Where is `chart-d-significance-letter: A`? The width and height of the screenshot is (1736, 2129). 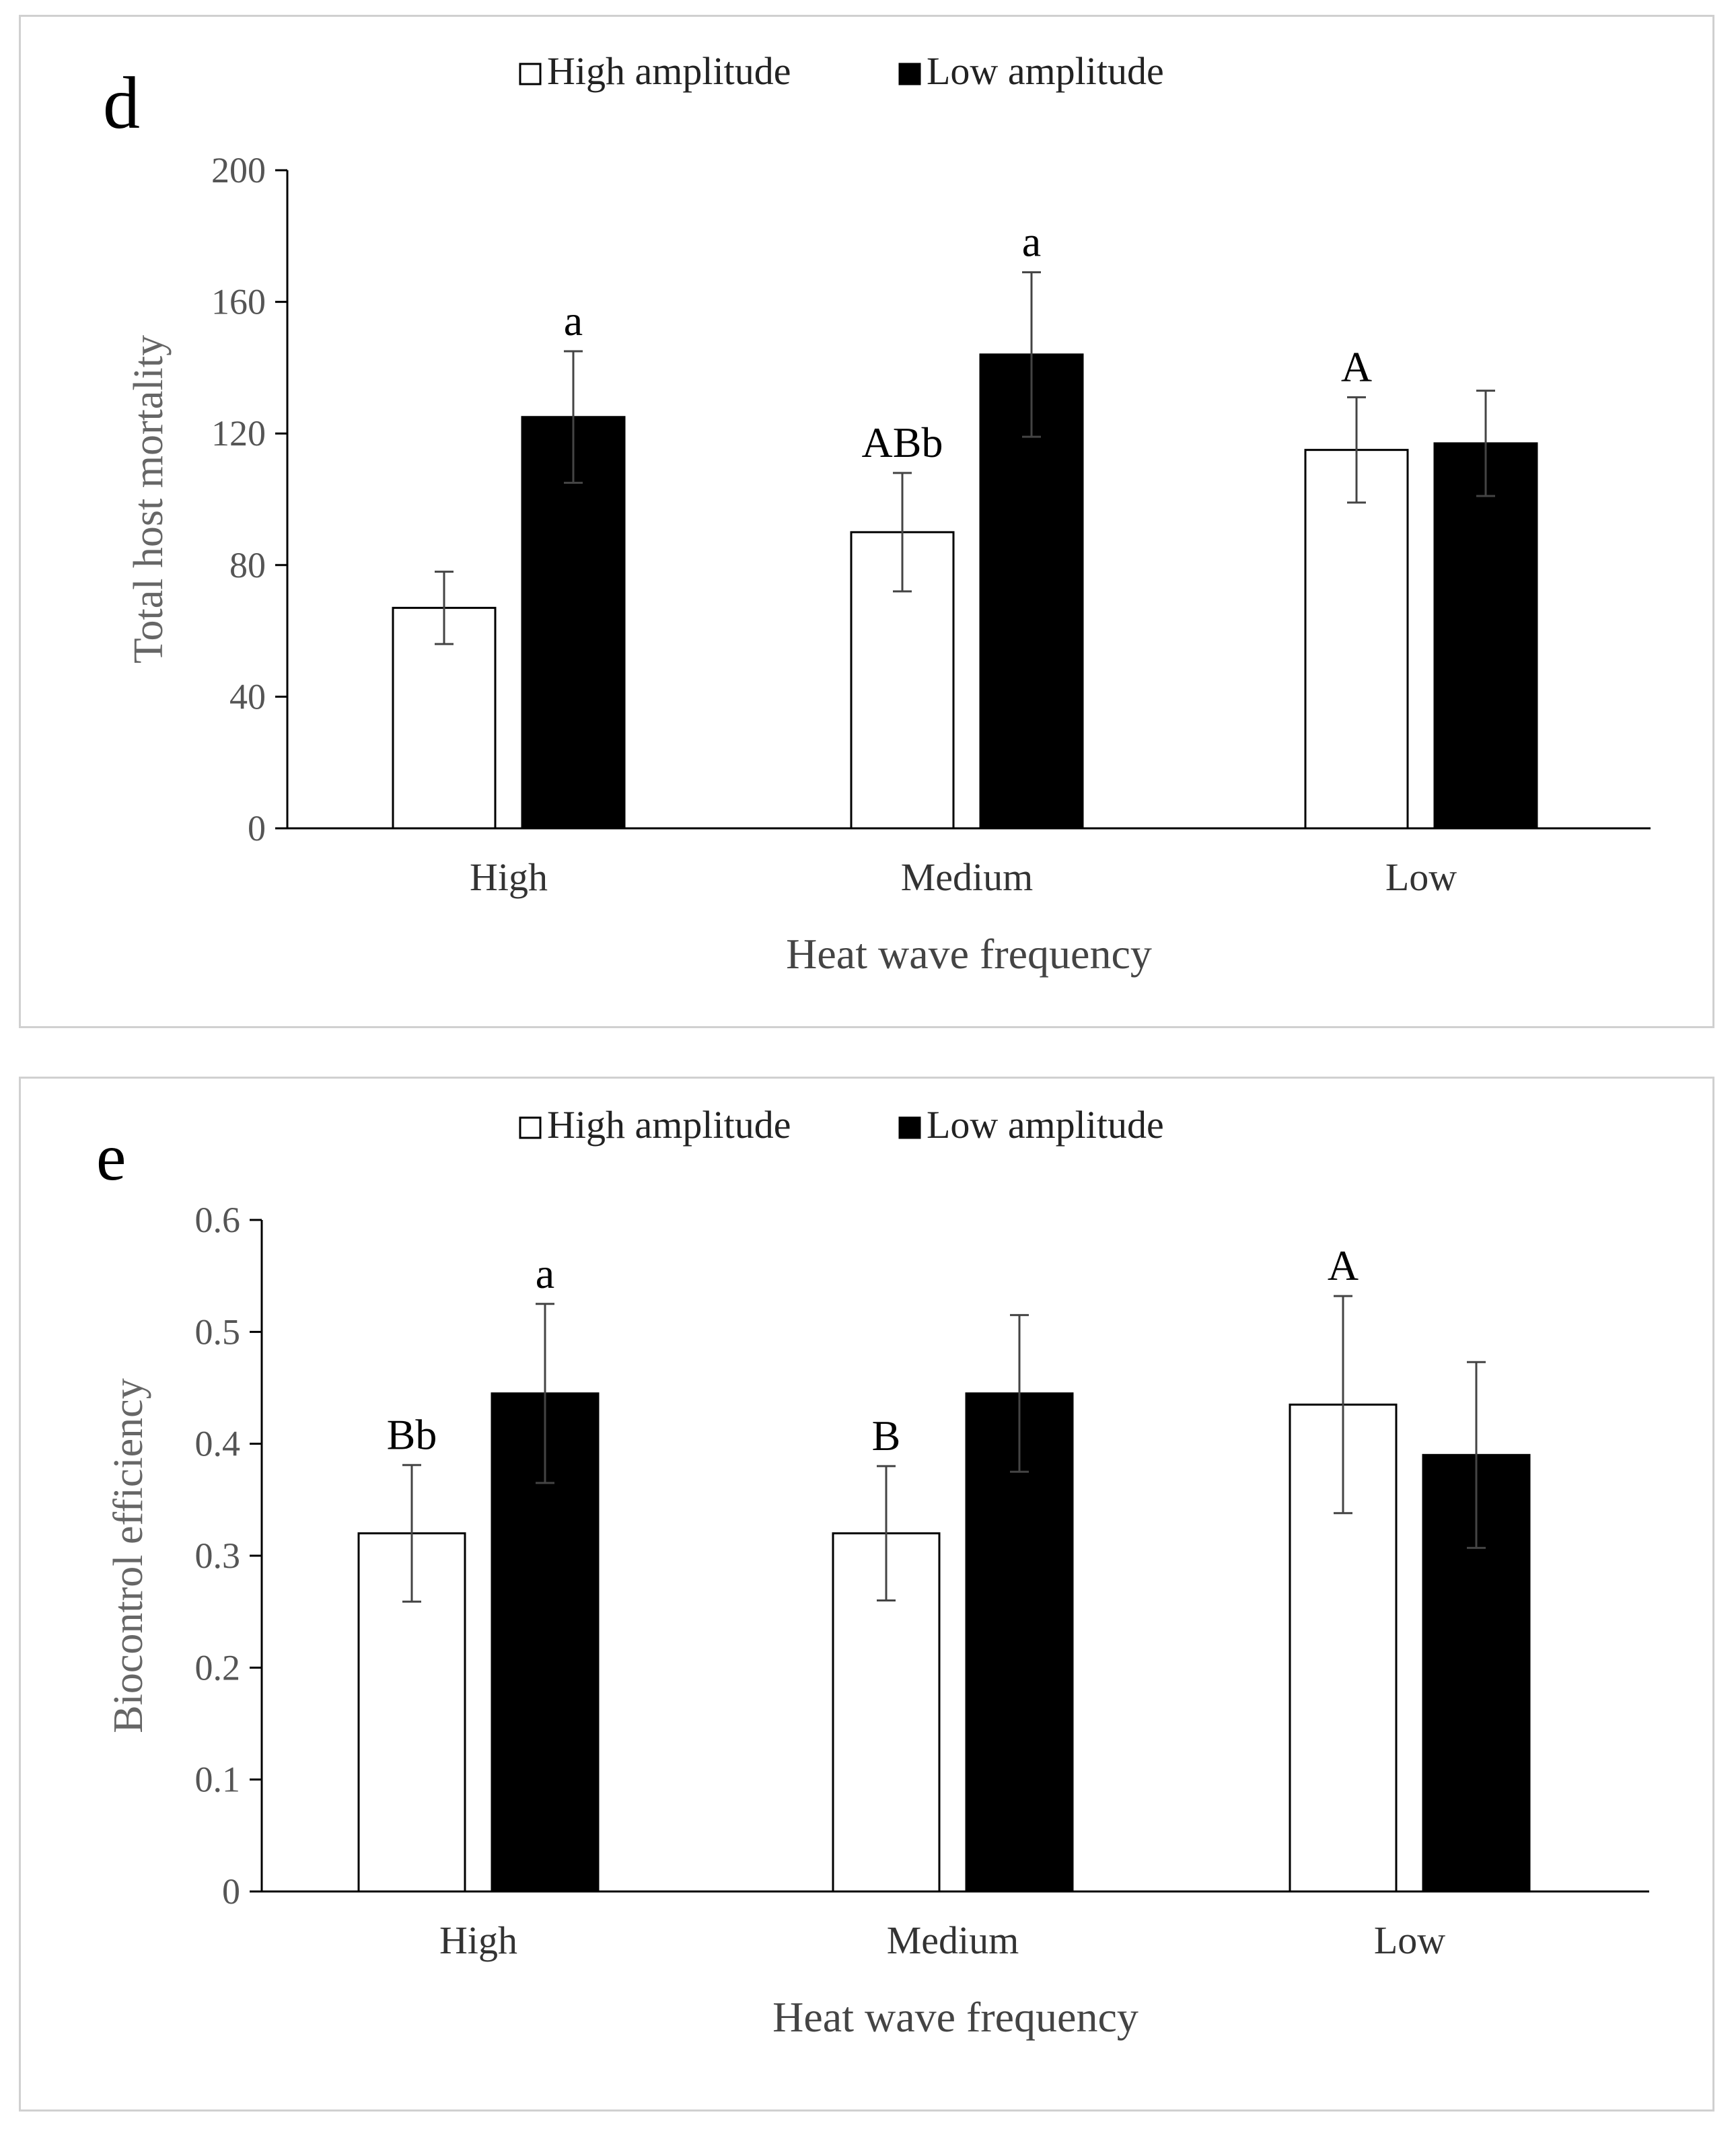
chart-d-significance-letter: A is located at coordinates (1356, 366).